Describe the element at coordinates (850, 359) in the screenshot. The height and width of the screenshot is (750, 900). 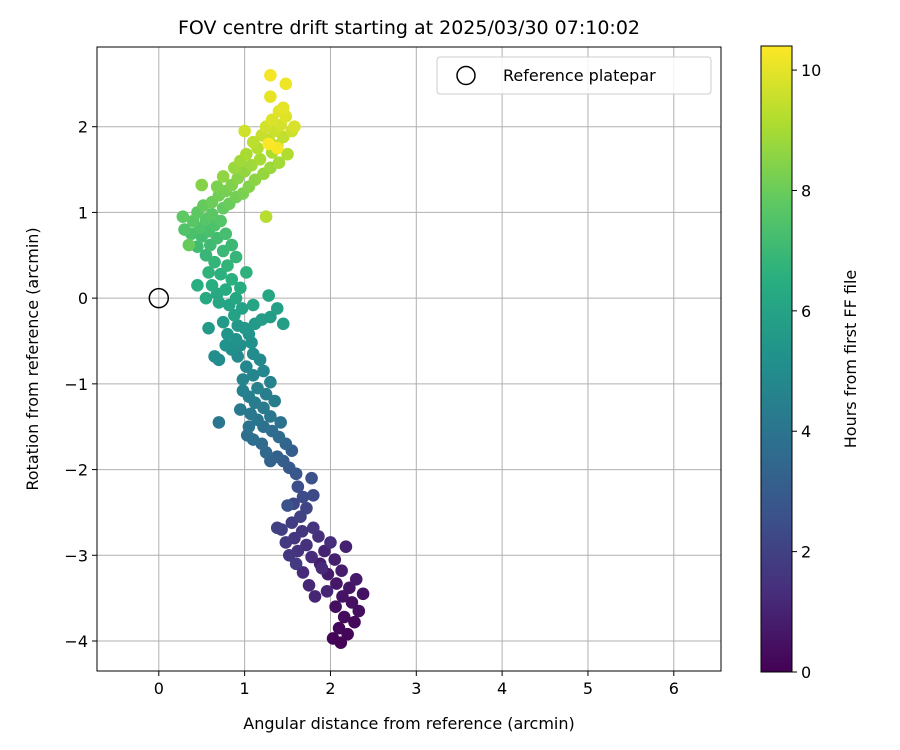
I see `colorbar-label: Hours from first FF file` at that location.